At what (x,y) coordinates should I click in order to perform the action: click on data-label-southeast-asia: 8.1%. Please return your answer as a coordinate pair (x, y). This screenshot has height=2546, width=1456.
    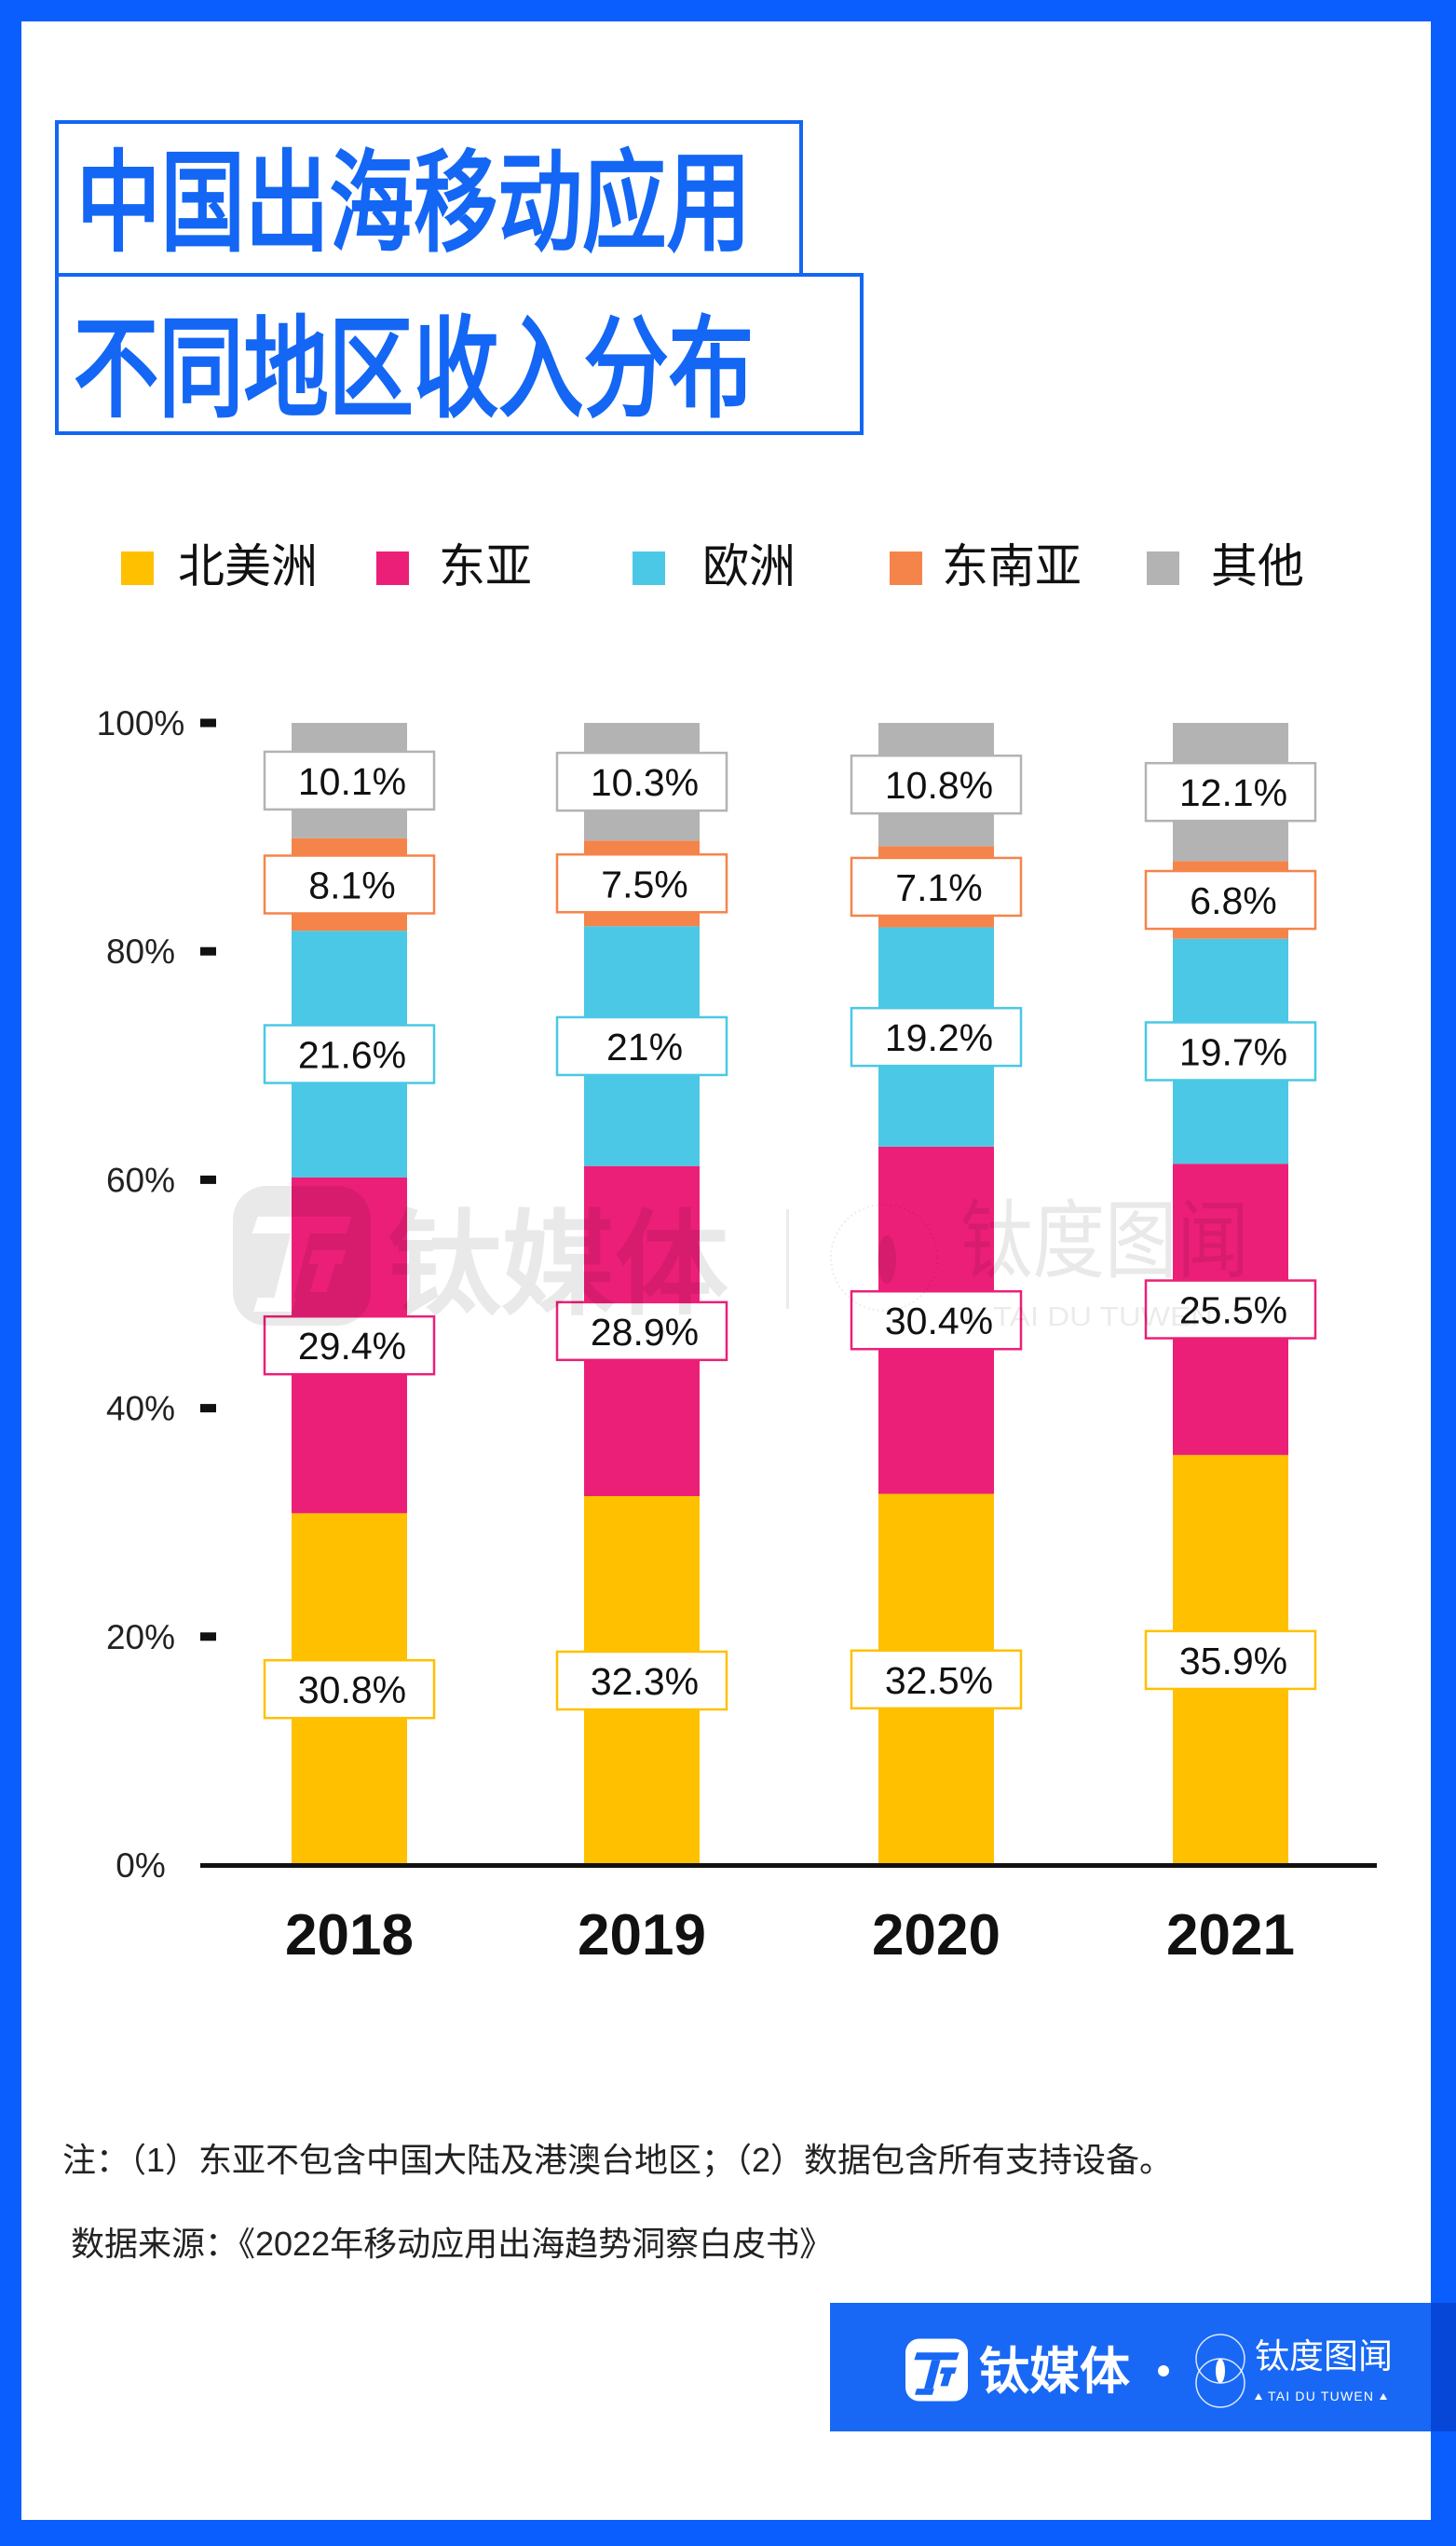
    Looking at the image, I should click on (349, 884).